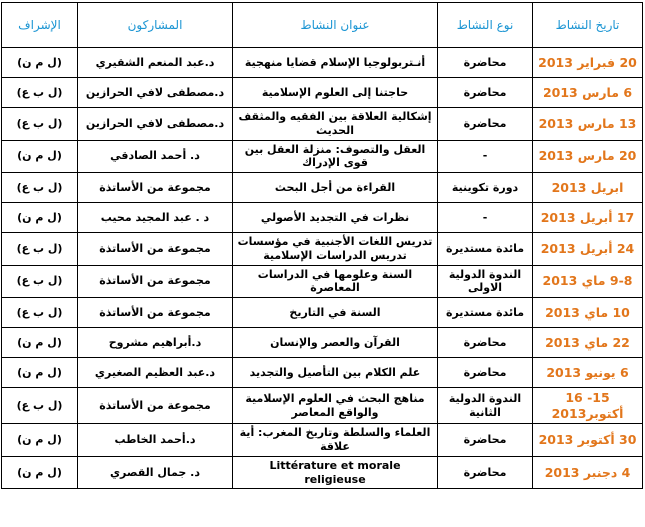  What do you see at coordinates (335, 312) in the screenshot?
I see `title-cell: السنة في التاريخ` at bounding box center [335, 312].